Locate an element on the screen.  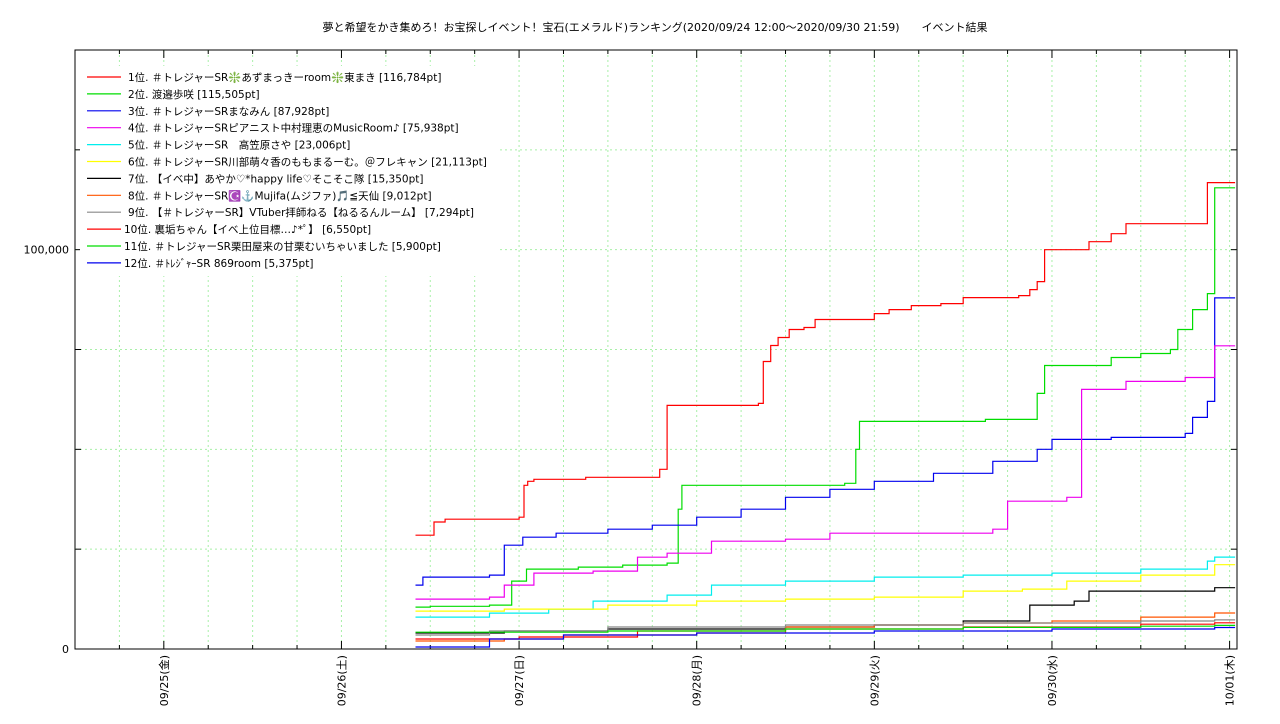
y-tick-label: 100,000 is located at coordinates (47, 250).